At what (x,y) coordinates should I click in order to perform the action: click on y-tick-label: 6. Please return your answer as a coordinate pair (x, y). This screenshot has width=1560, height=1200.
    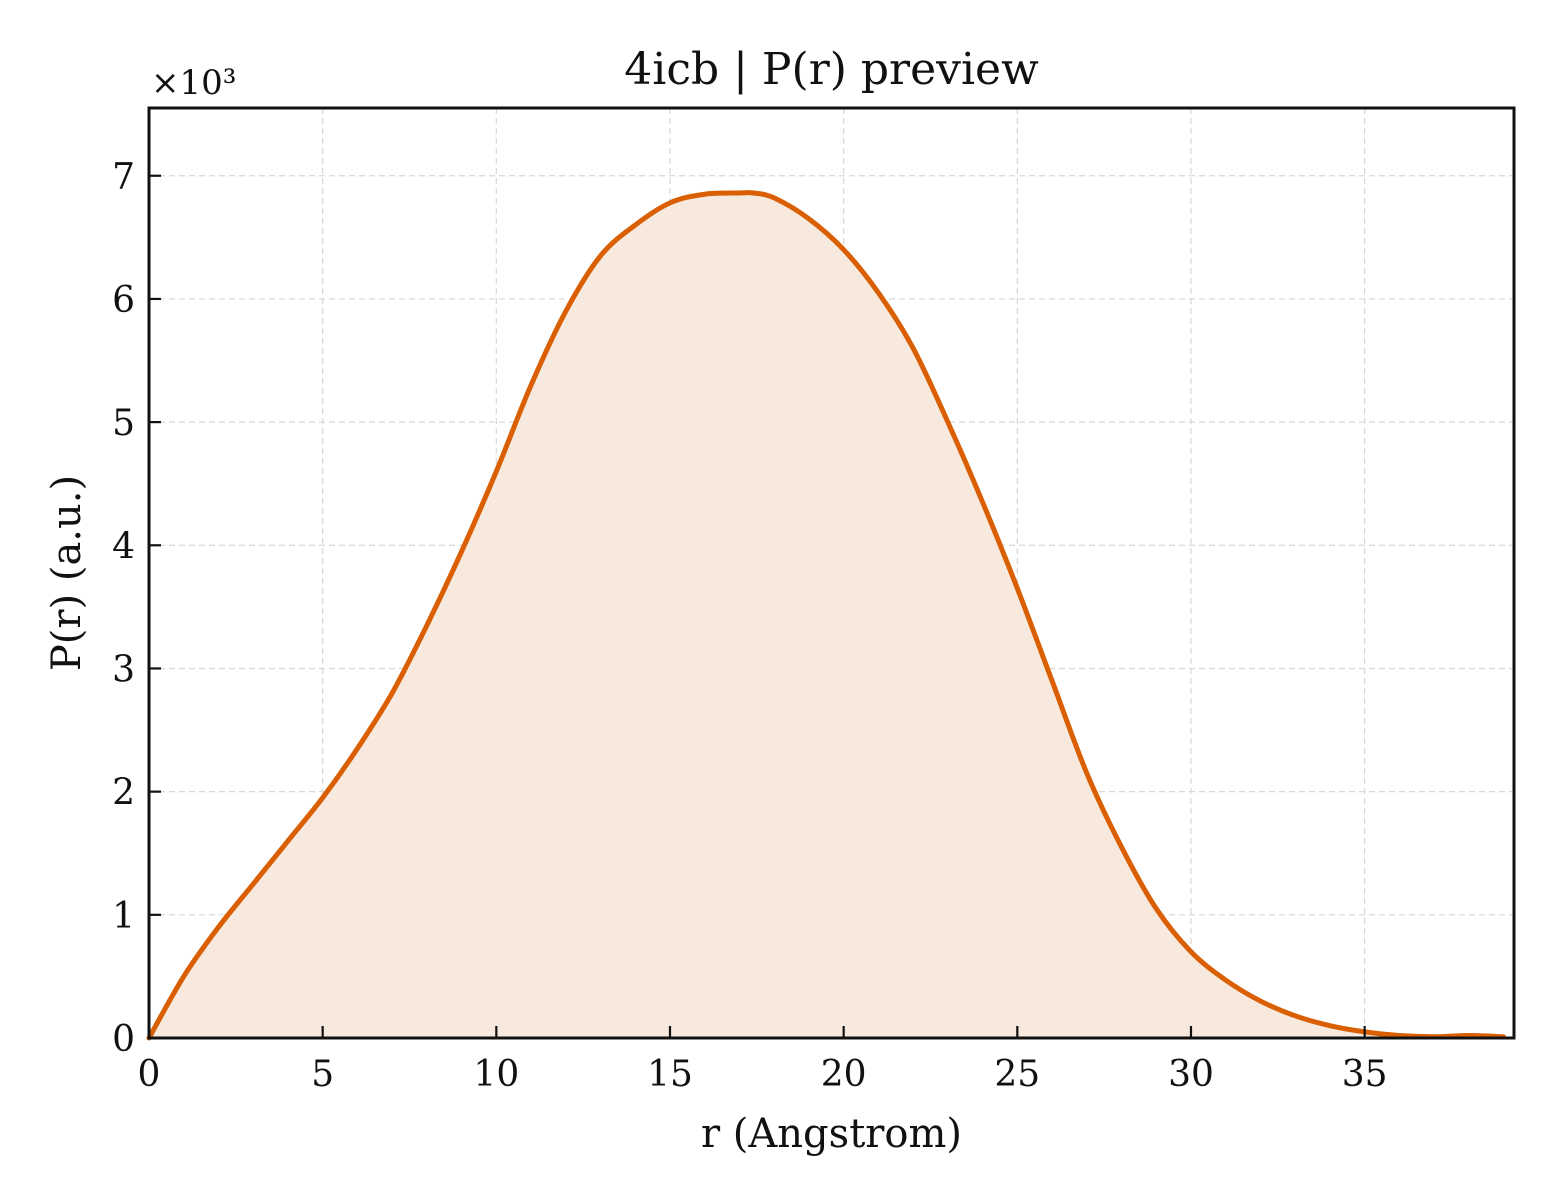
    Looking at the image, I should click on (123, 300).